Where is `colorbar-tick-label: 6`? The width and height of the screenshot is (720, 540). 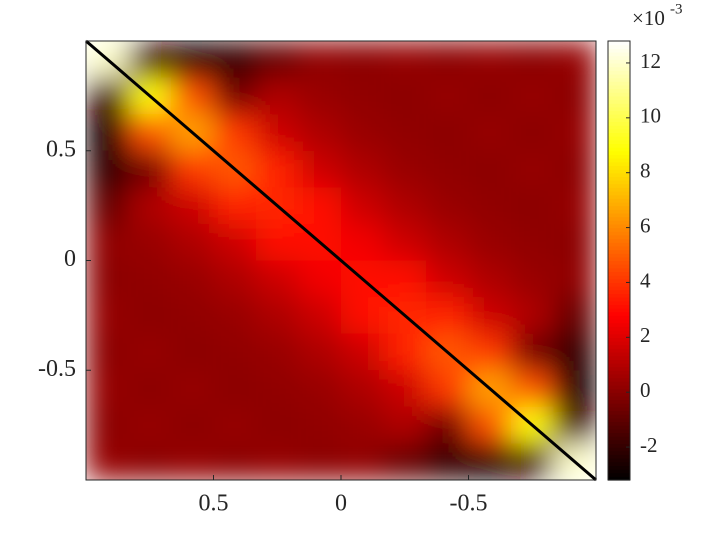
colorbar-tick-label: 6 is located at coordinates (645, 225).